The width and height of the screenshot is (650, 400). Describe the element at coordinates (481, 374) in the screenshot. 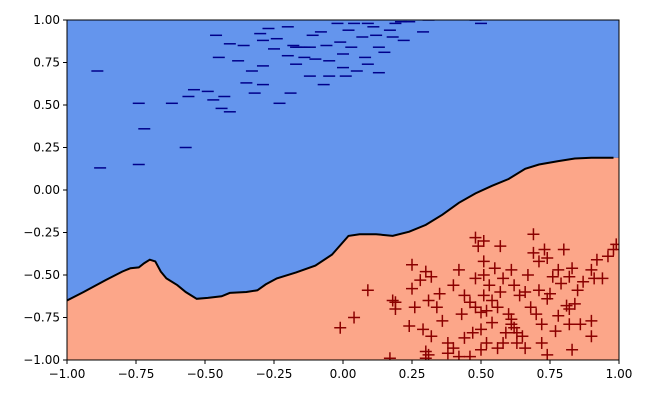

I see `x-tick-label: 0.50` at that location.